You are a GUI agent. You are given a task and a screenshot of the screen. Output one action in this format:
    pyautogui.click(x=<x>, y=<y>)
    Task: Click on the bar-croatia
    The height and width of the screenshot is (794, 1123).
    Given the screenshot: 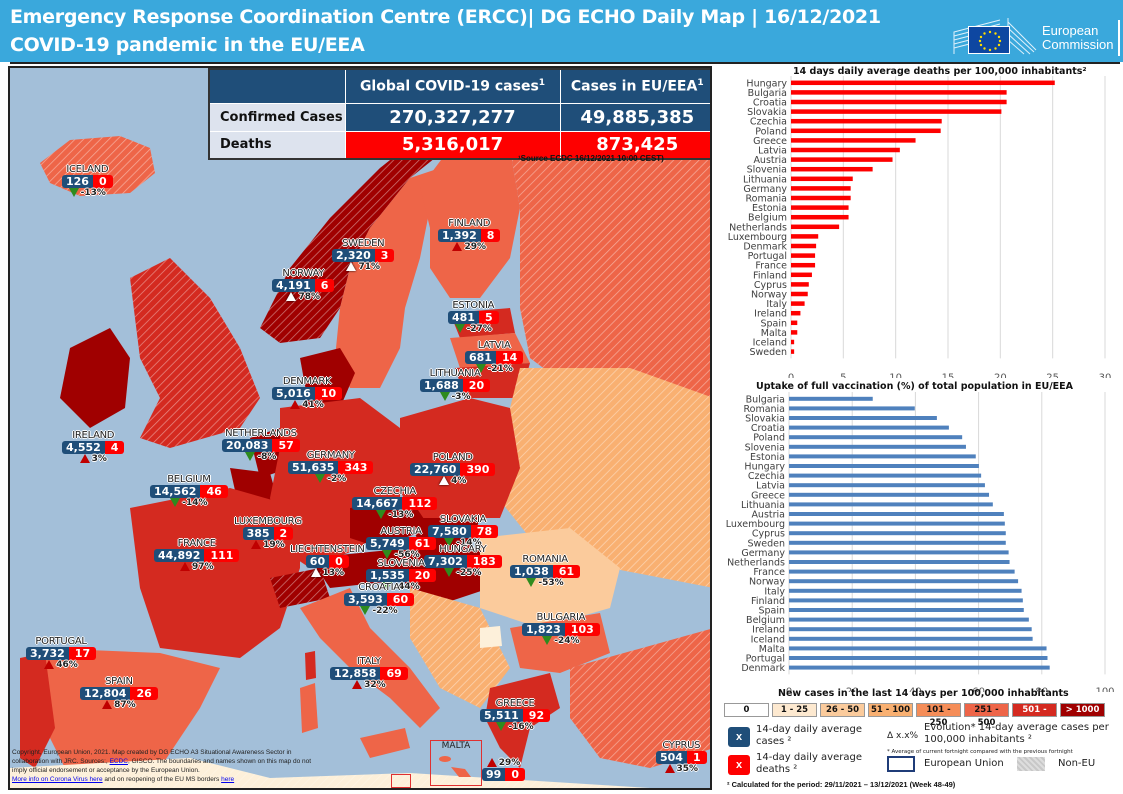 What is the action you would take?
    pyautogui.click(x=899, y=102)
    